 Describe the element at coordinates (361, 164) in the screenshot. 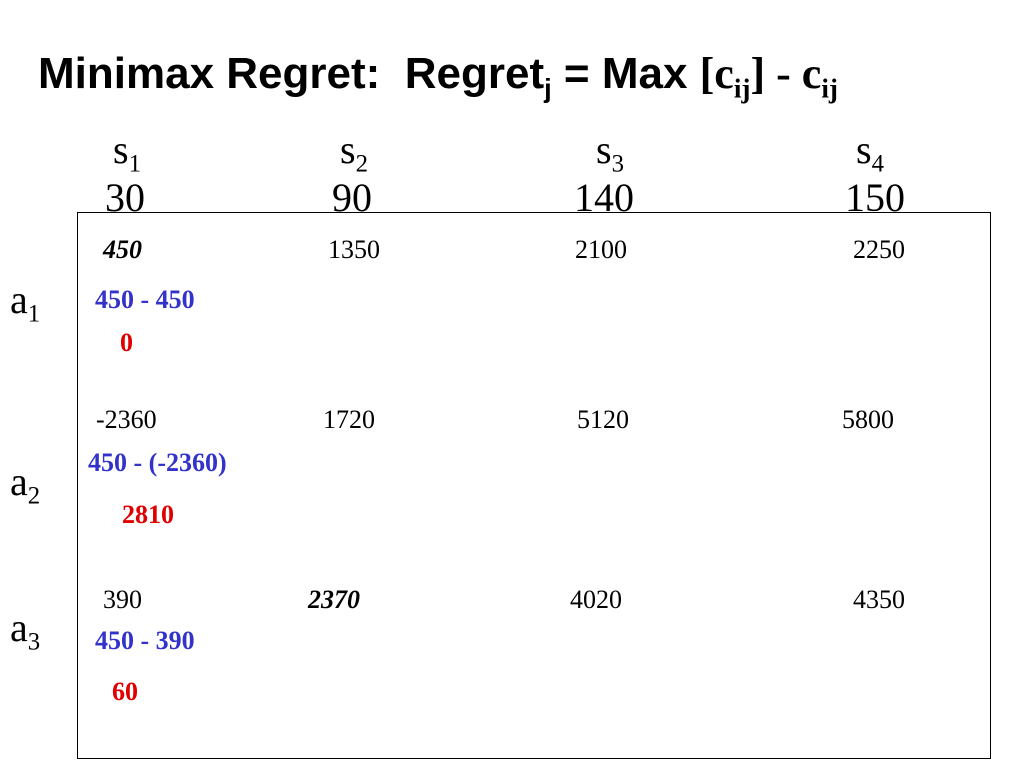

I see `state-subscript: 2` at that location.